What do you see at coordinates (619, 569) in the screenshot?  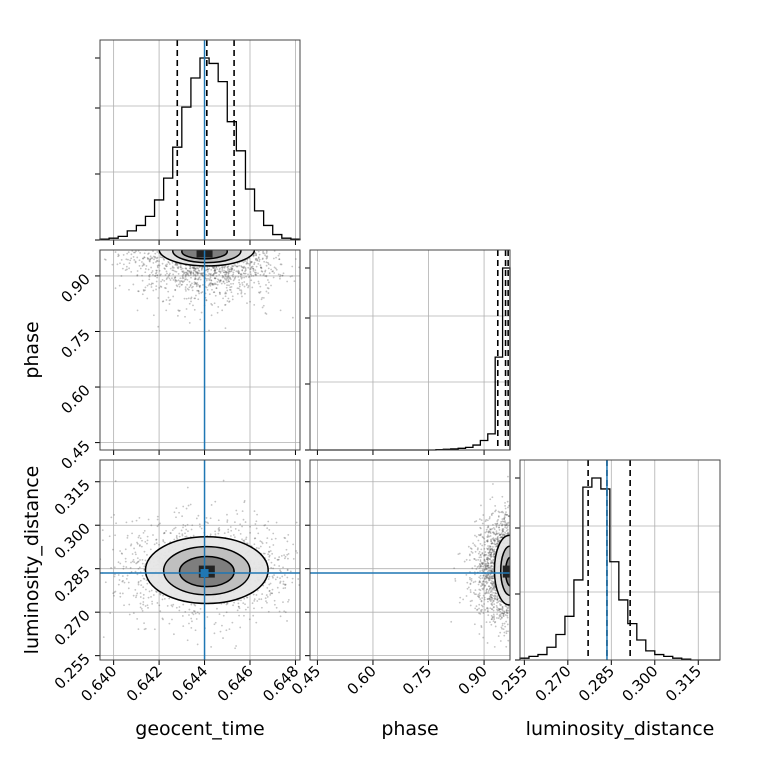 I see `histogram-luminosity_distance` at bounding box center [619, 569].